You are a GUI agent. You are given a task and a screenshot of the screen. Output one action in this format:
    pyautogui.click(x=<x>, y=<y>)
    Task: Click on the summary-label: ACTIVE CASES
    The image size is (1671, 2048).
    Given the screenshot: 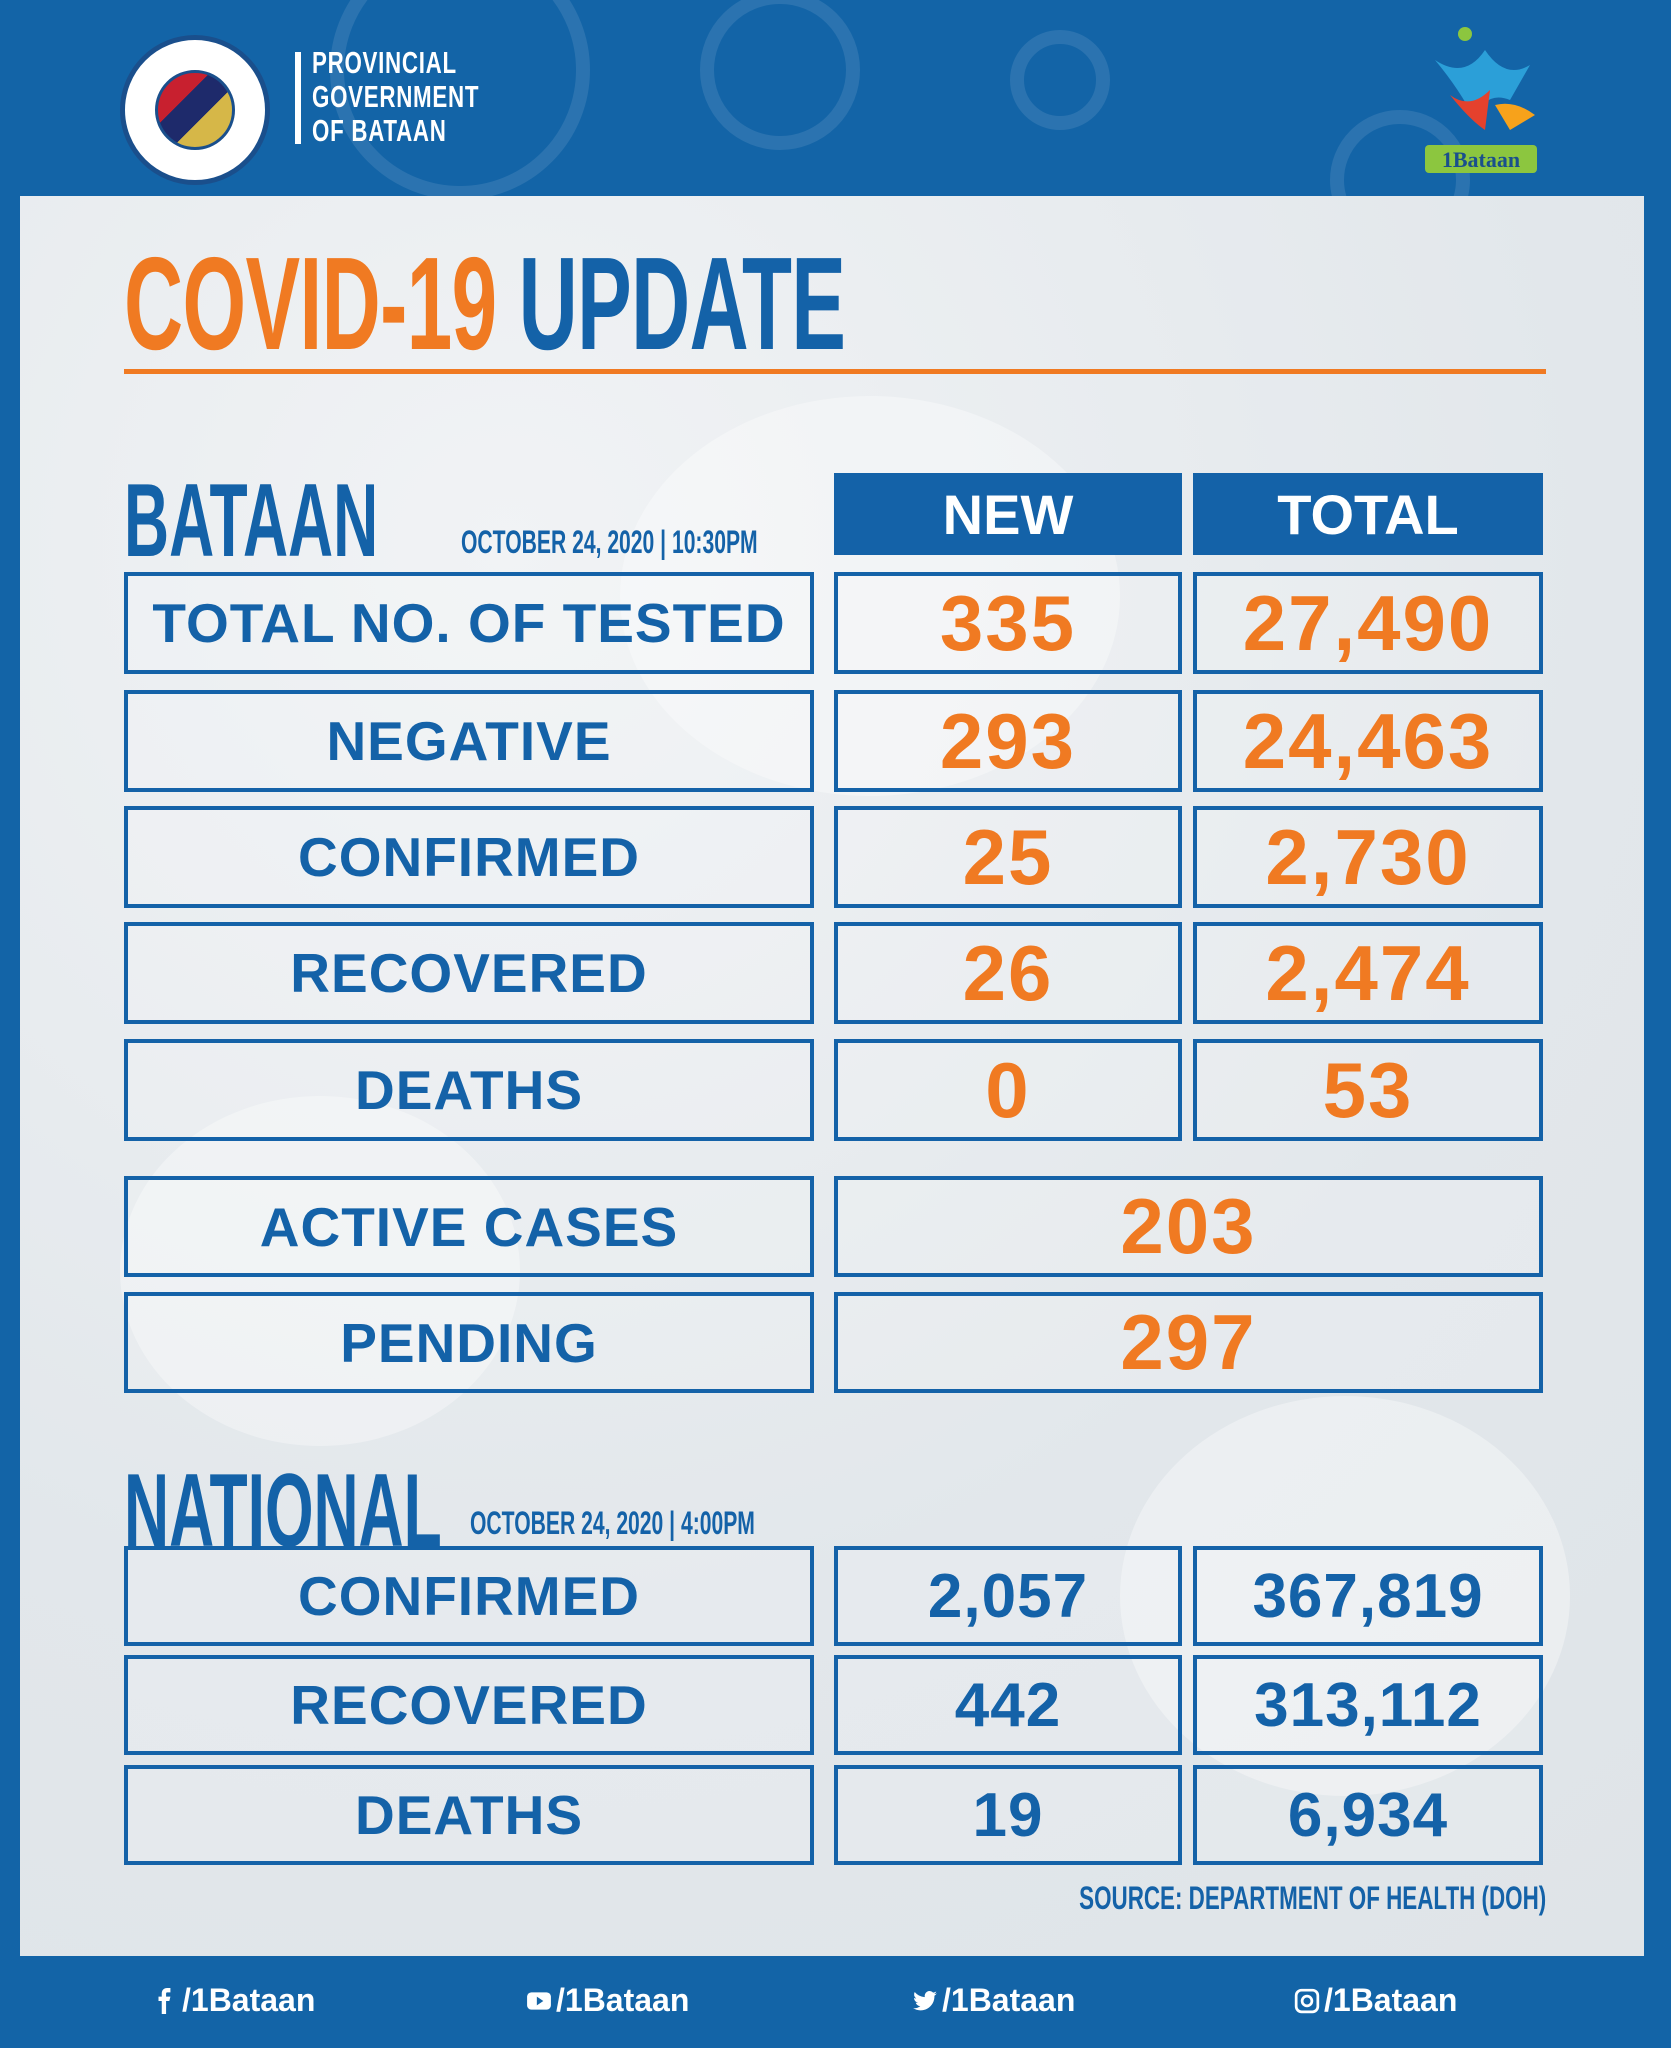 What is the action you would take?
    pyautogui.click(x=469, y=1226)
    